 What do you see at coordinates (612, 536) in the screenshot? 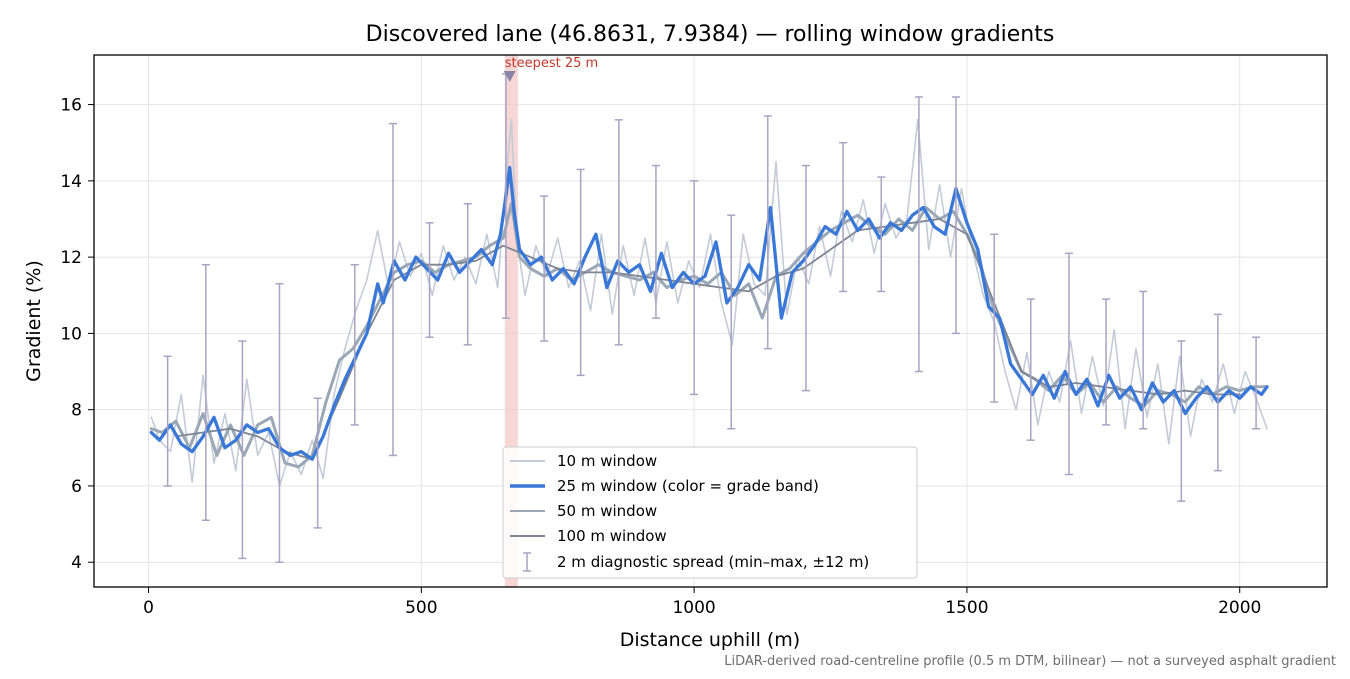
I see `legend-label-100m: 100 m window` at bounding box center [612, 536].